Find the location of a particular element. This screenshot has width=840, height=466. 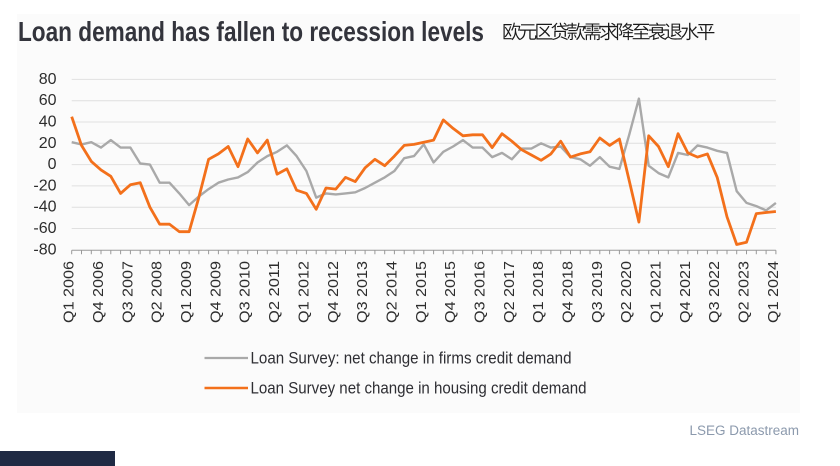

svg-text: LSEG Datastream is located at coordinates (744, 430).